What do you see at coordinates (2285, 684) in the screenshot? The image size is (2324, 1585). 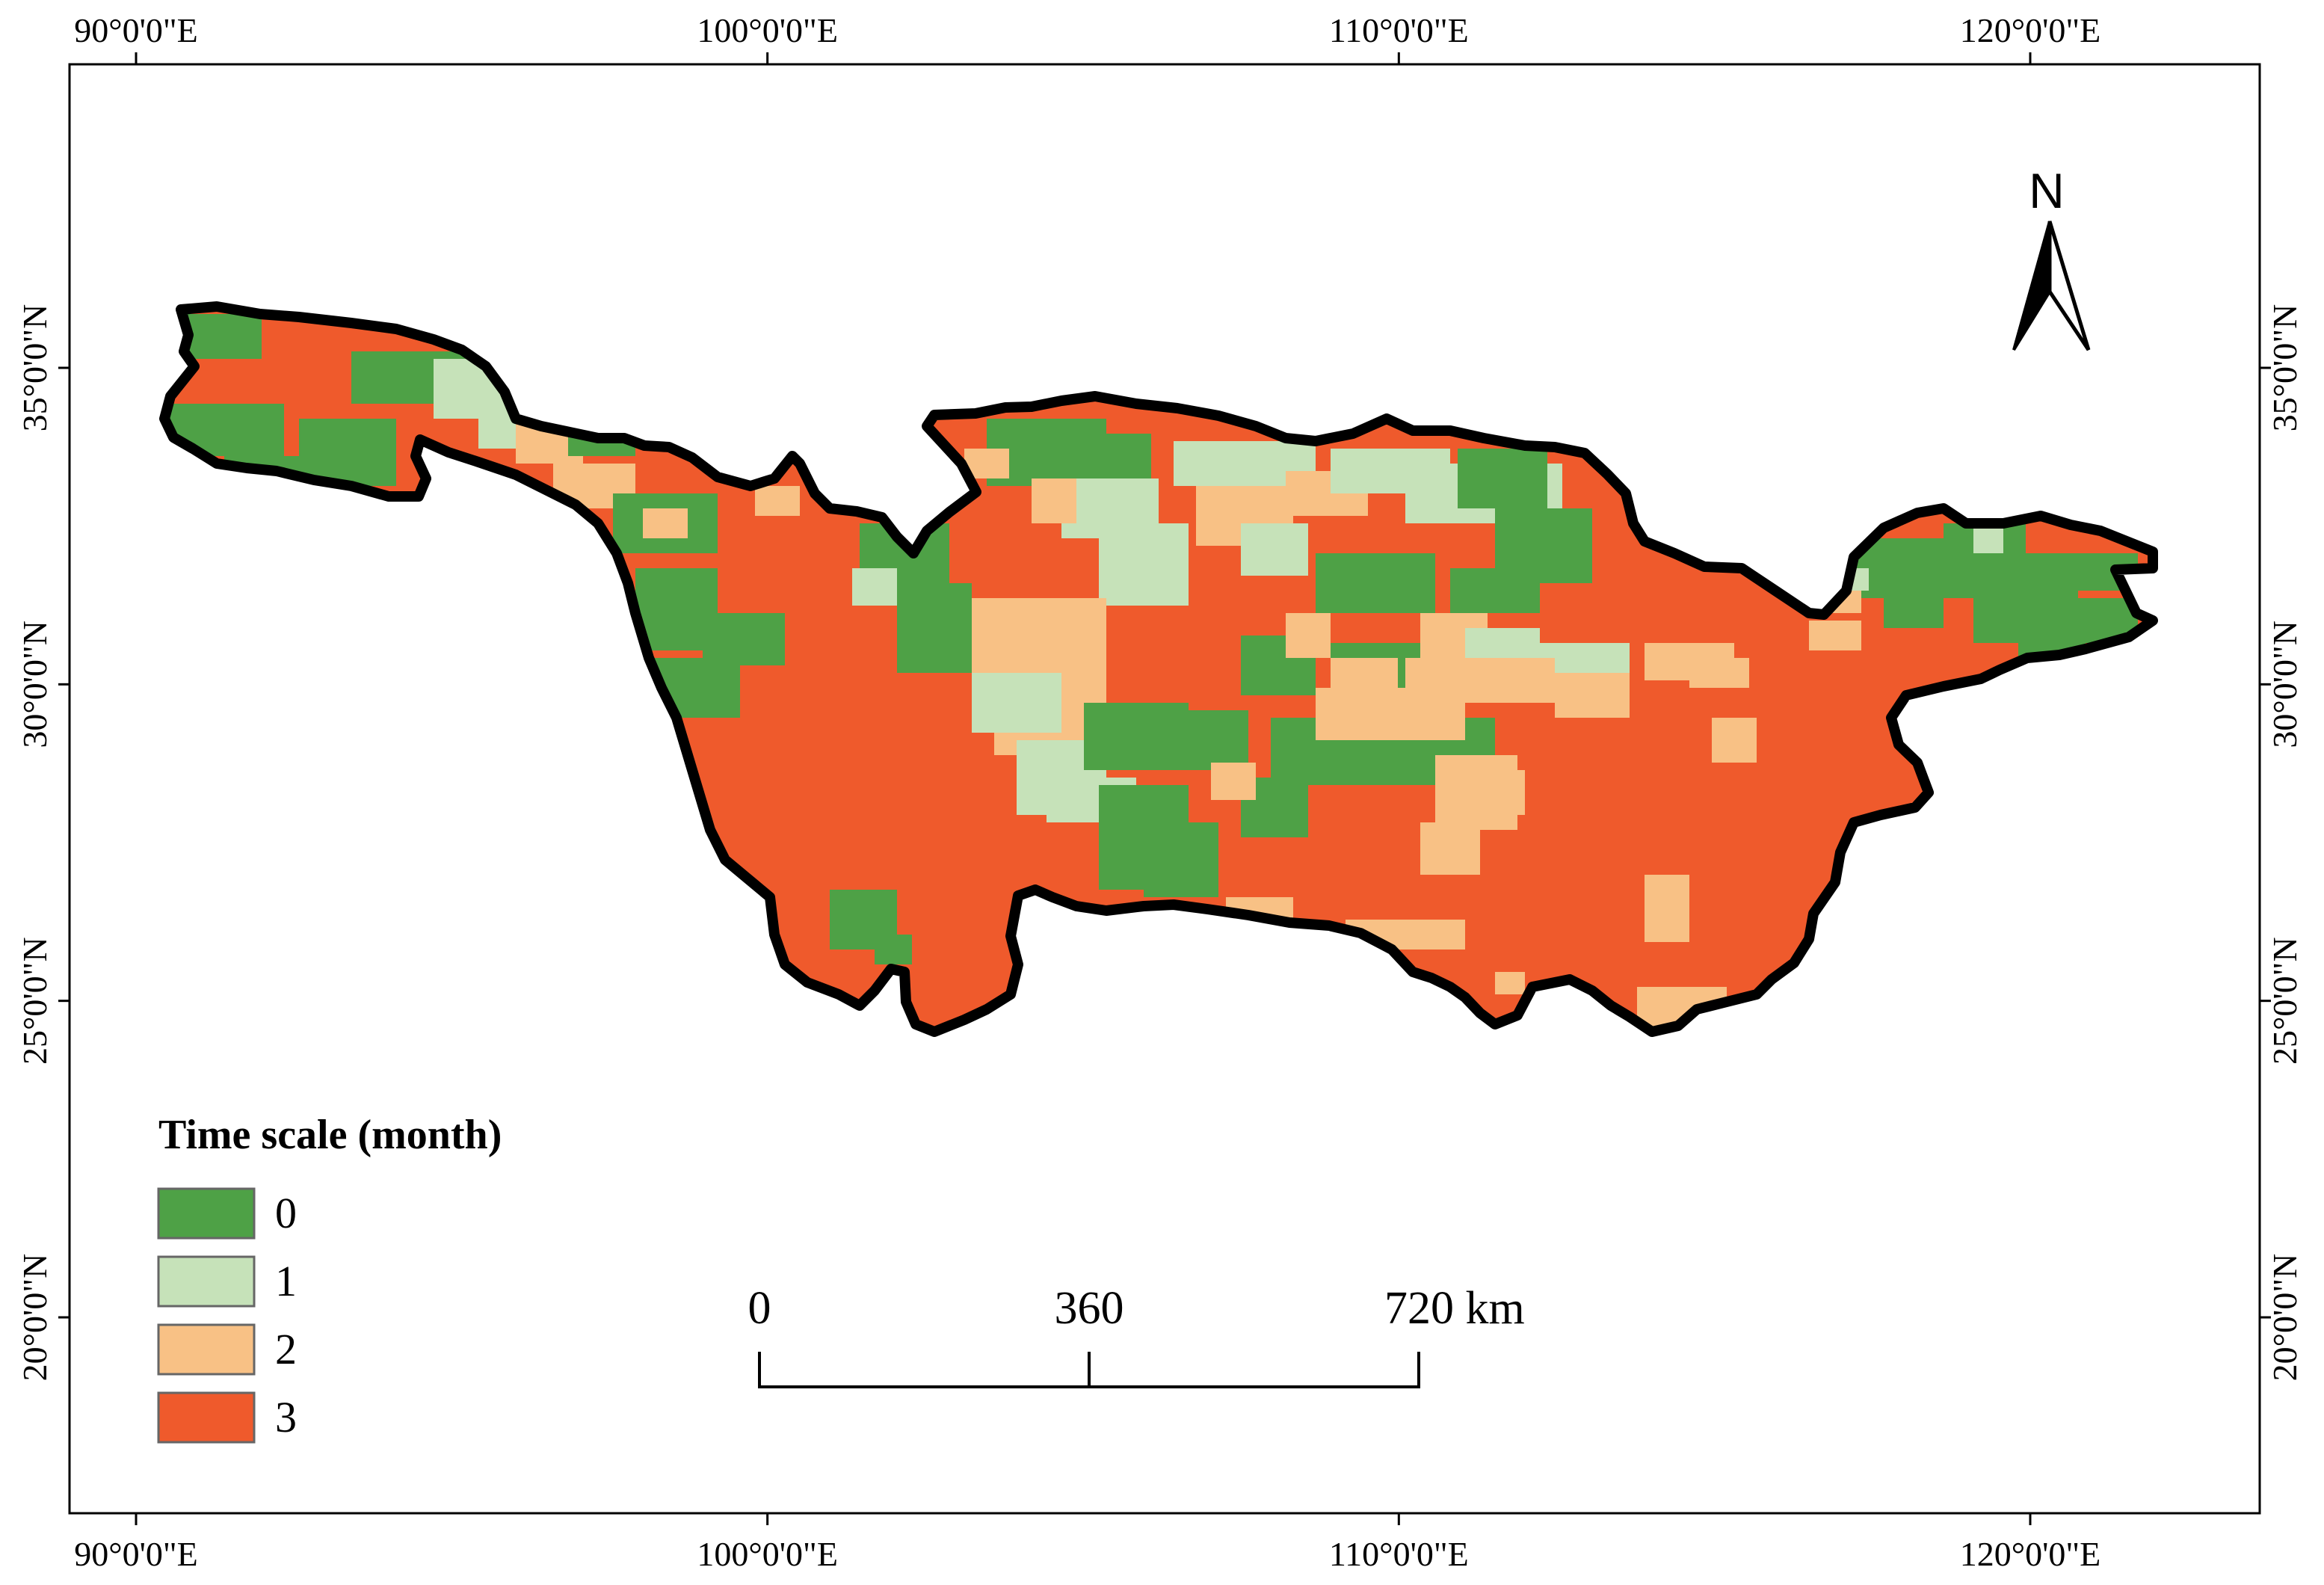 I see `lat-tick-label-right: 30°0'0"N` at bounding box center [2285, 684].